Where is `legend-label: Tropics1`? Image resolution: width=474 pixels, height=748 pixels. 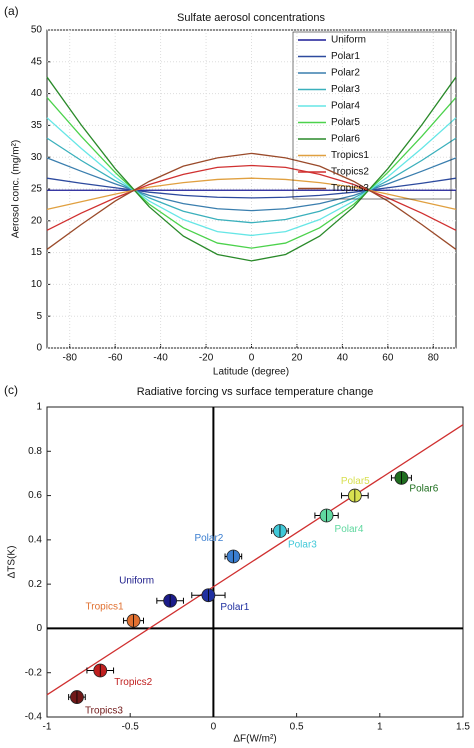
legend-label: Tropics1 is located at coordinates (350, 155).